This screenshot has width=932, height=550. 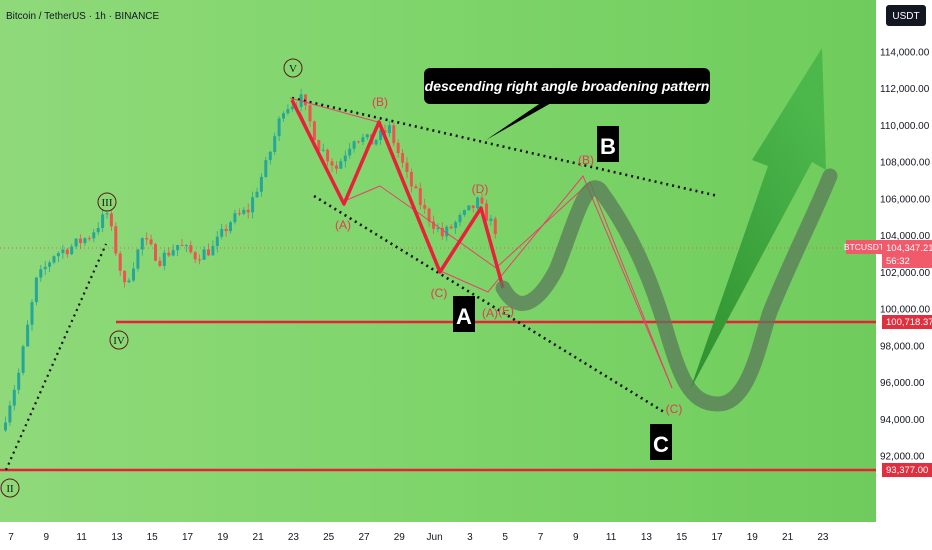 I want to click on price-tag-btcusdt-price-box, so click(x=907, y=254).